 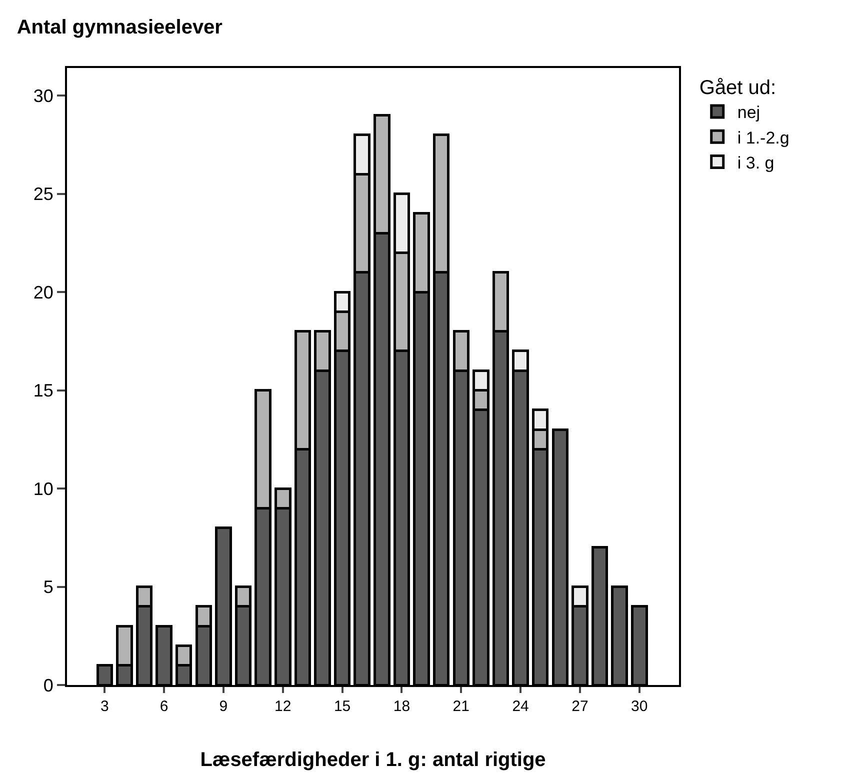 I want to click on x-tick-label: 9, so click(x=223, y=706).